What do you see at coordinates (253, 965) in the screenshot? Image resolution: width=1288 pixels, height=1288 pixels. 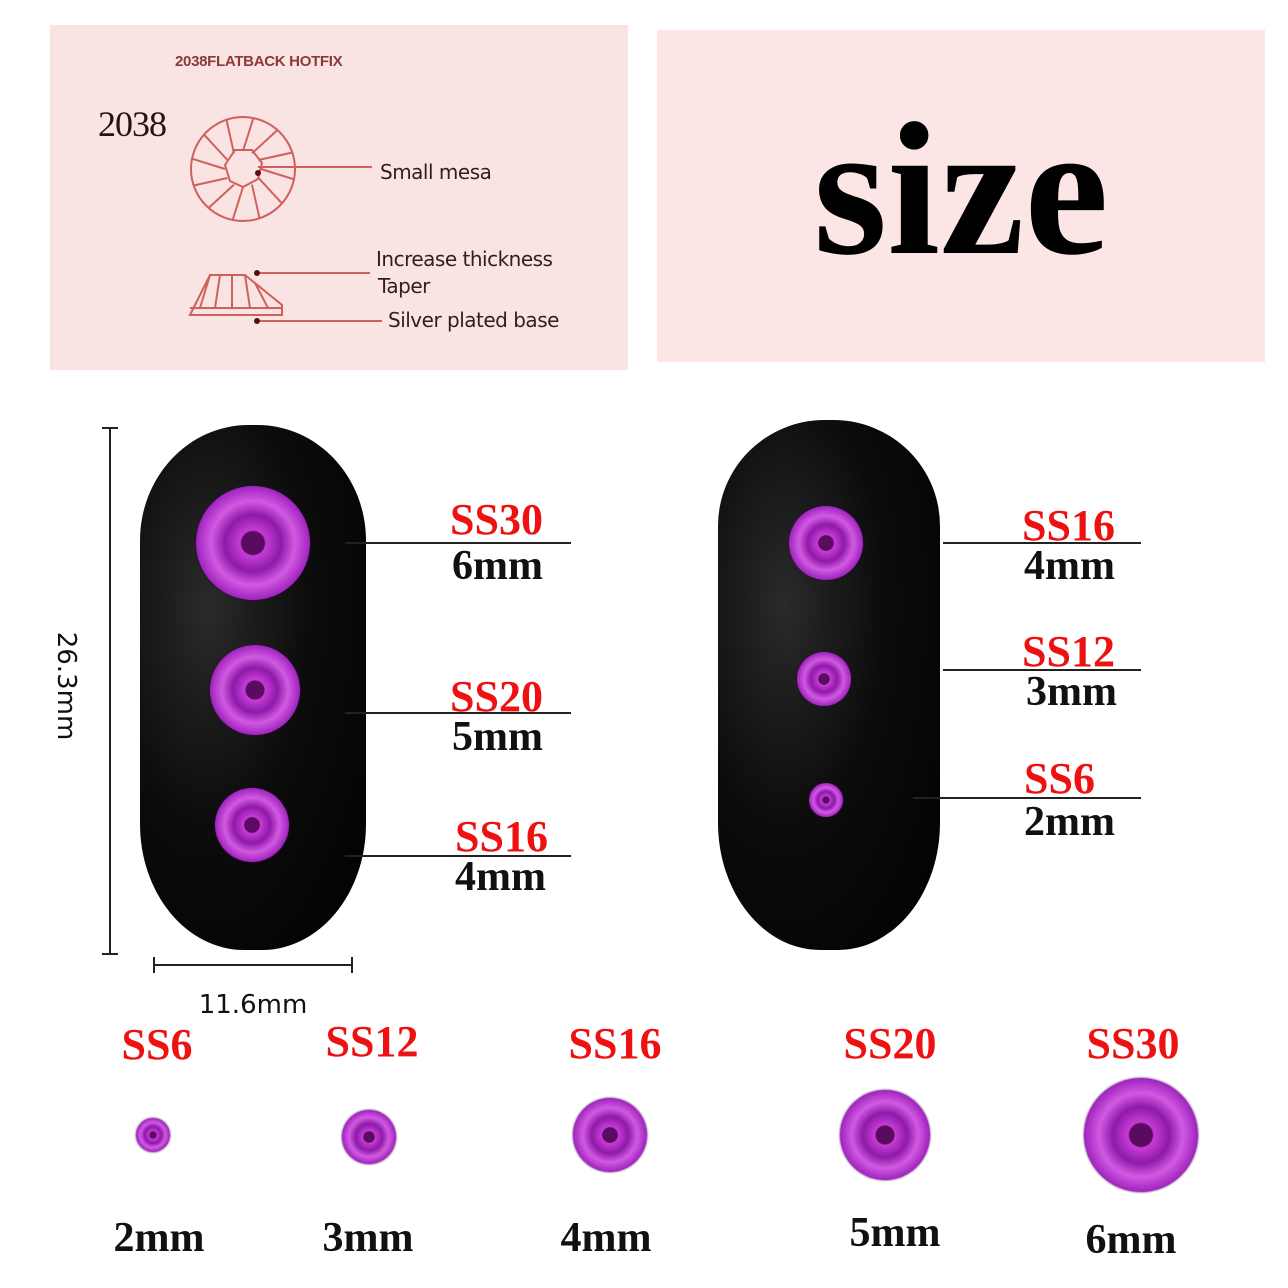 I see `width-dimension-line` at bounding box center [253, 965].